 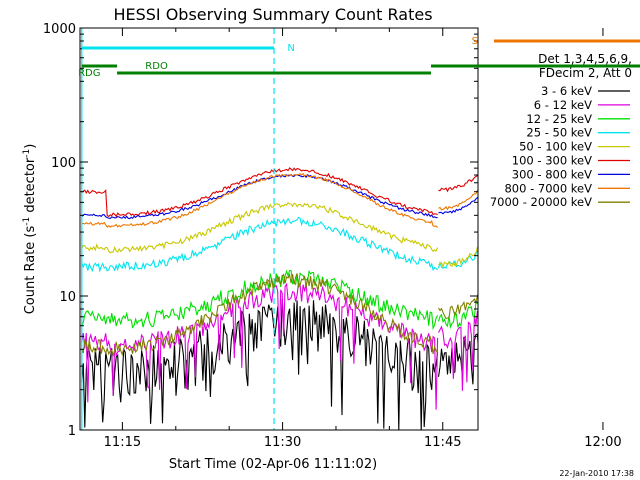 What do you see at coordinates (27, 221) in the screenshot?
I see `y-axis-label-sup1: -1` at bounding box center [27, 221].